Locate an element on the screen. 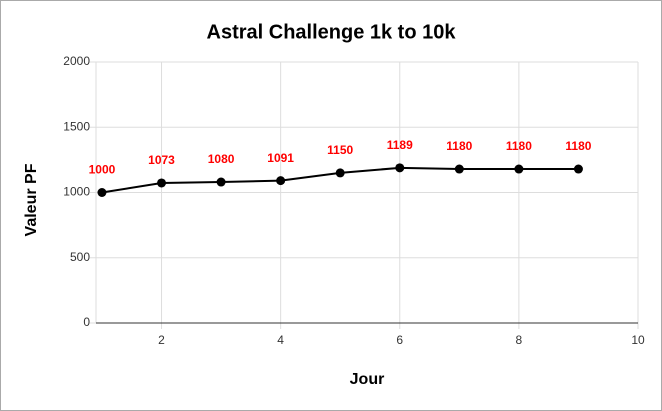 This screenshot has width=662, height=411. x-tick-label: 4 is located at coordinates (280, 340).